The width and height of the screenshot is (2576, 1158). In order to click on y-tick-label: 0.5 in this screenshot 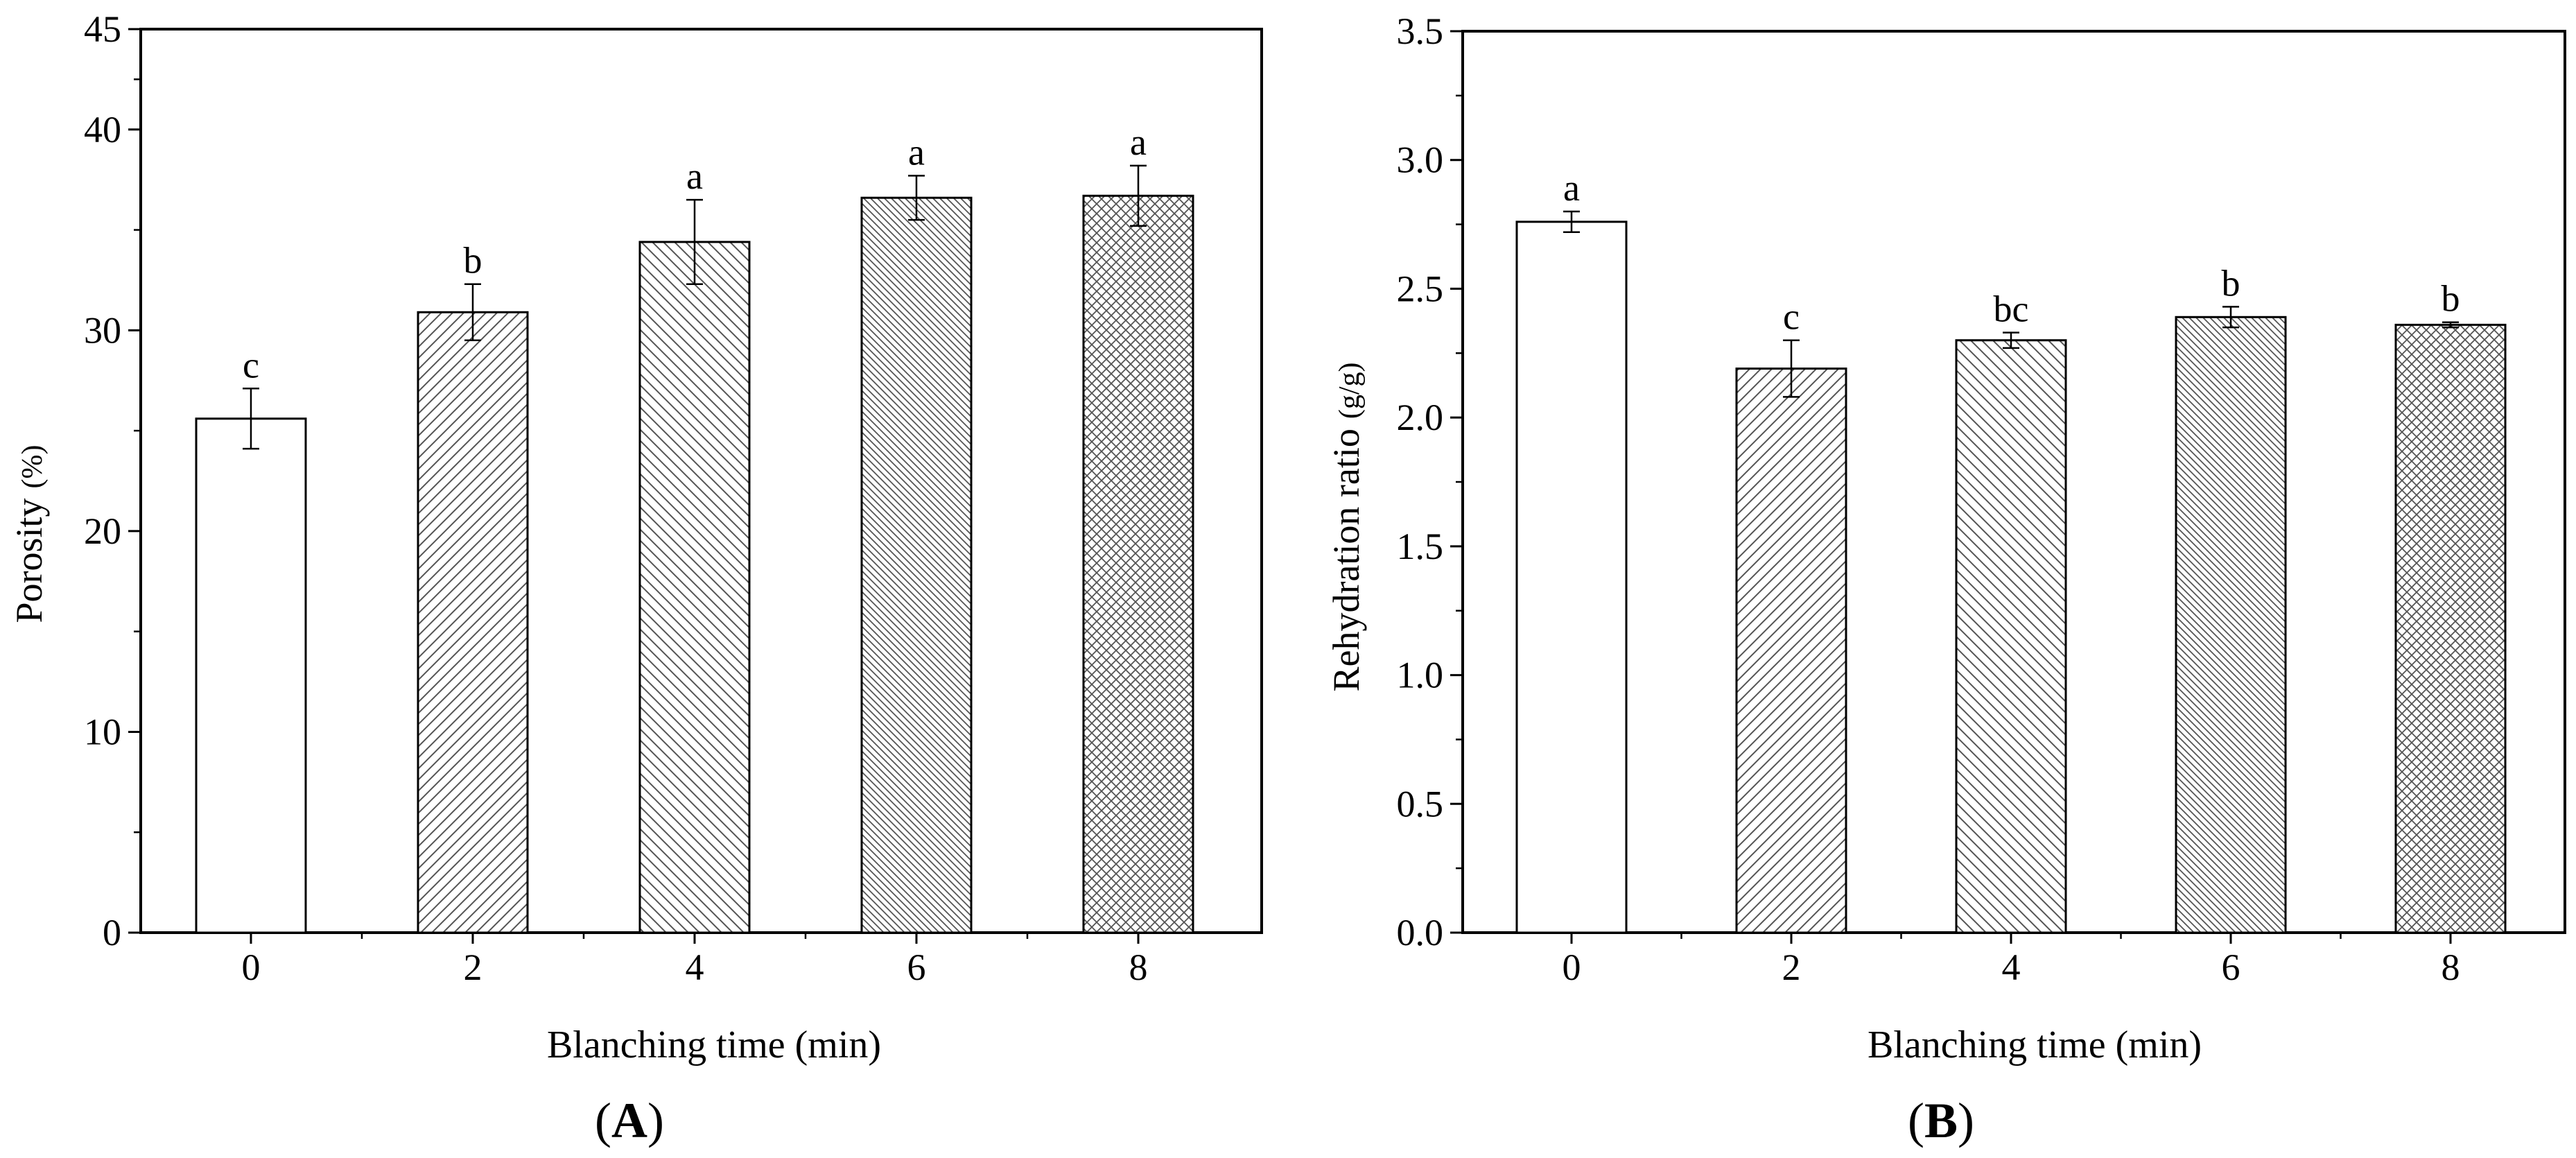, I will do `click(1420, 803)`.